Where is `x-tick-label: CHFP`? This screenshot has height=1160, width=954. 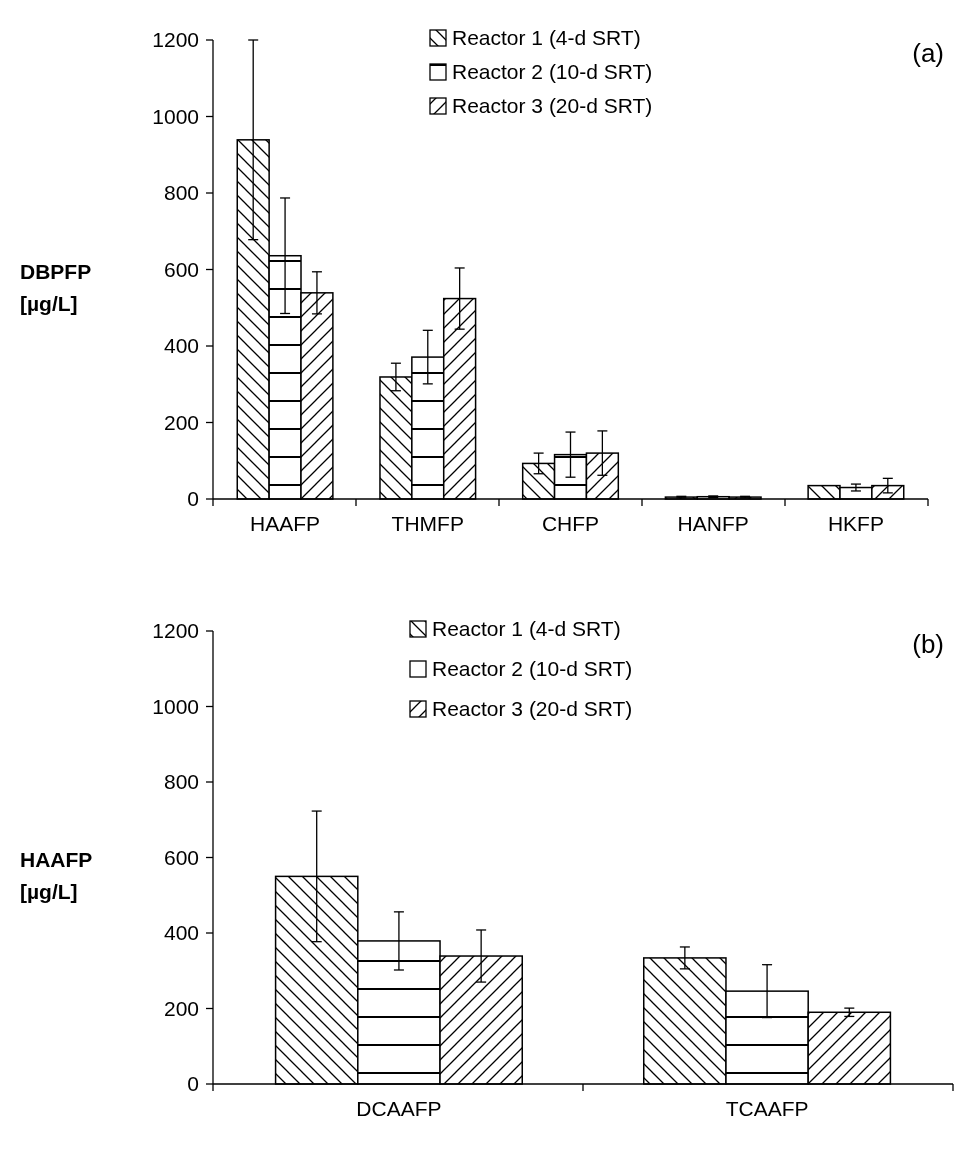
x-tick-label: CHFP is located at coordinates (570, 523).